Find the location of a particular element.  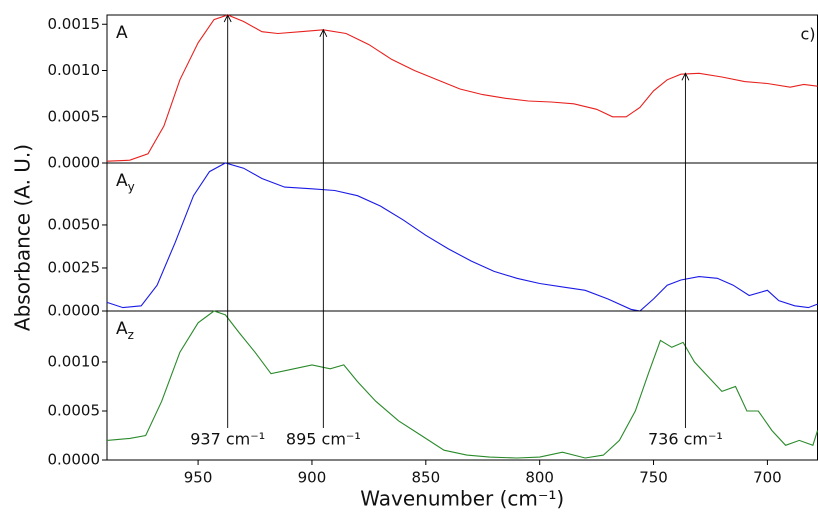

y-tick-label: 0.0025 is located at coordinates (74, 267).